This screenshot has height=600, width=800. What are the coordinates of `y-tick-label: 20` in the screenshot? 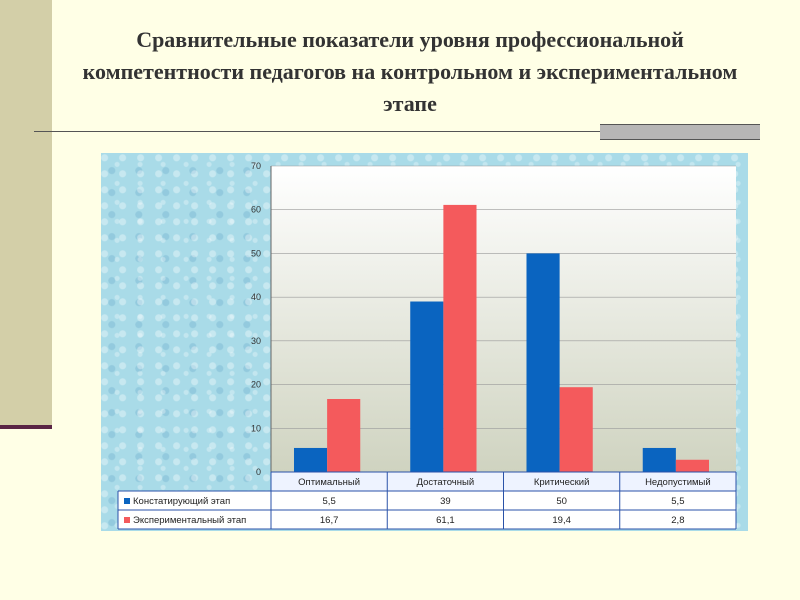 It's located at (256, 385).